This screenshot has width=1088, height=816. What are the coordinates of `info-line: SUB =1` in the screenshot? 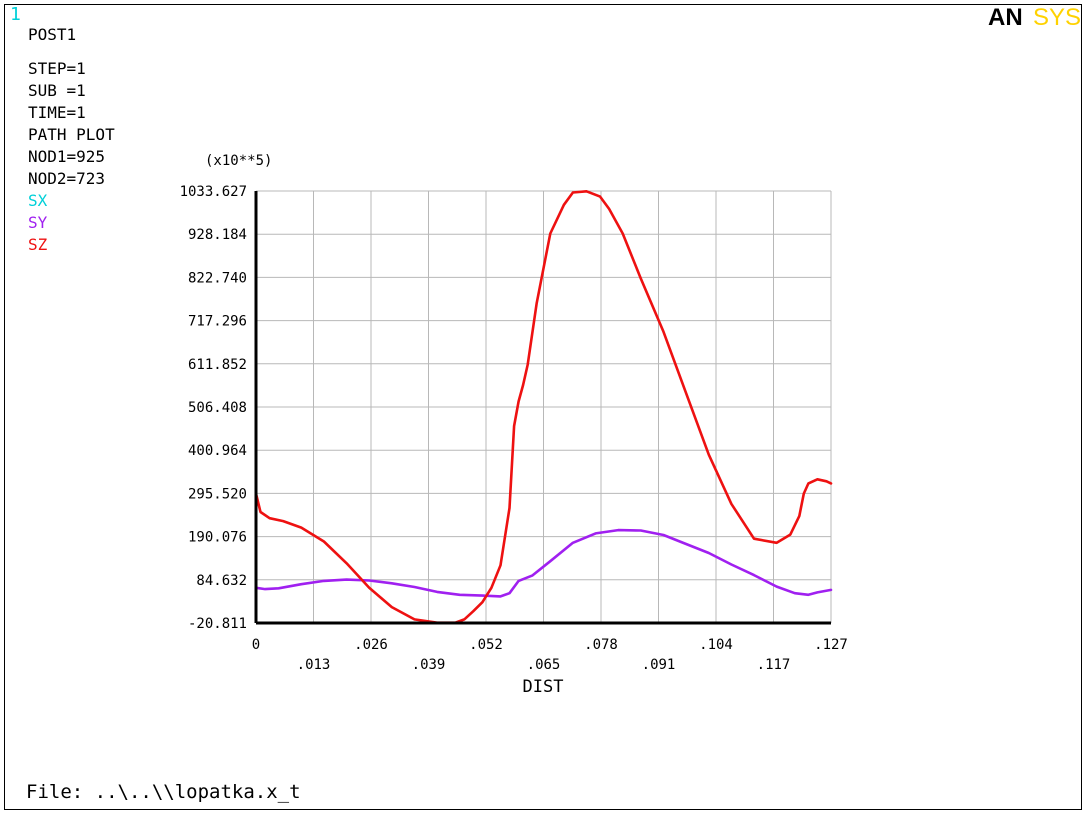 It's located at (57, 90).